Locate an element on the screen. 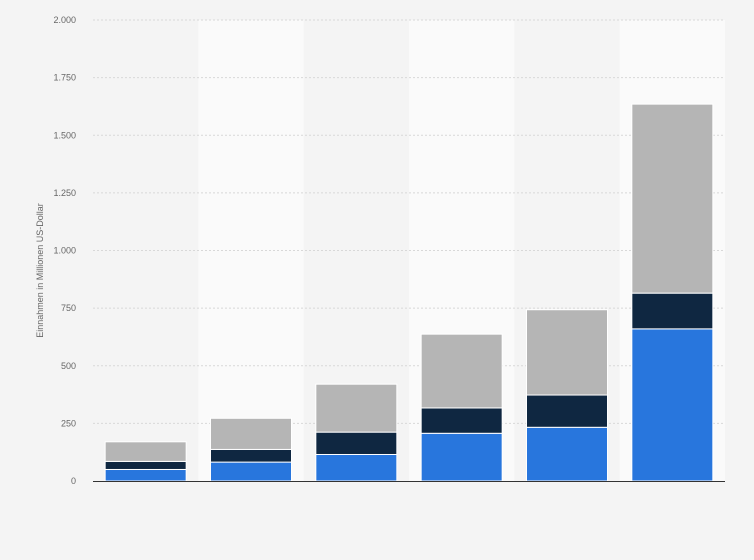  y-tick-label: 500 is located at coordinates (68, 366).